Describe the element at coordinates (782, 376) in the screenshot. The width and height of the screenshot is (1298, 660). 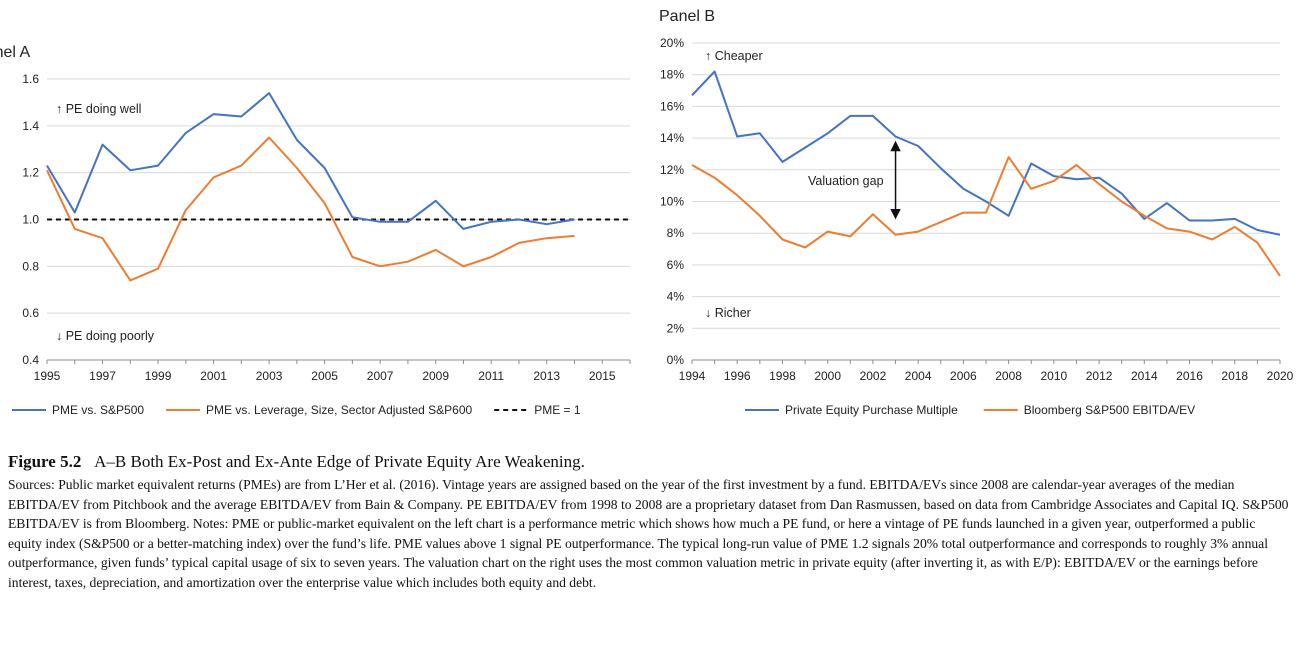
I see `x-tick-label: 1998` at that location.